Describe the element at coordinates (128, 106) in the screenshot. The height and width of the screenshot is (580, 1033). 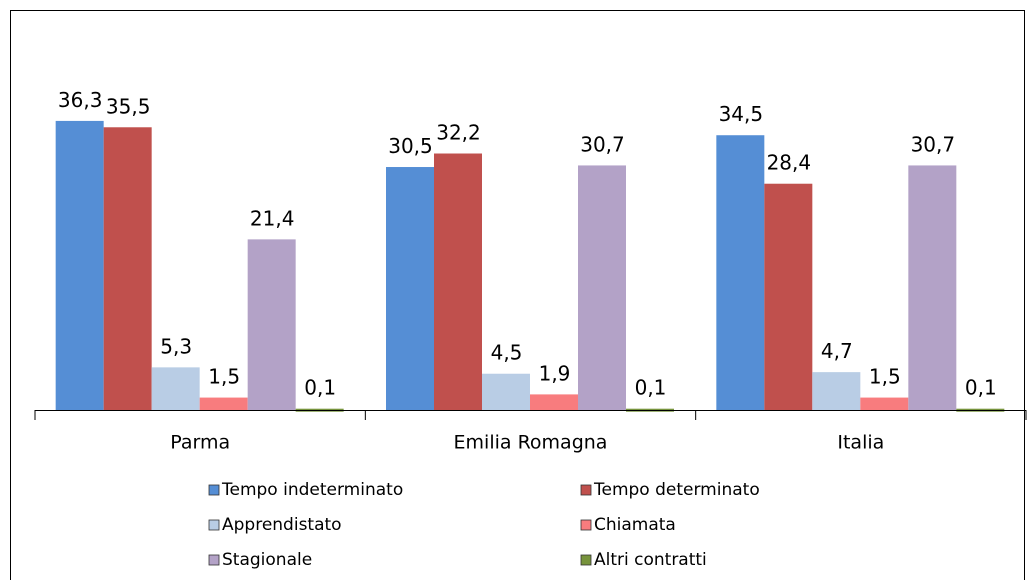
I see `data-label: 35,5` at that location.